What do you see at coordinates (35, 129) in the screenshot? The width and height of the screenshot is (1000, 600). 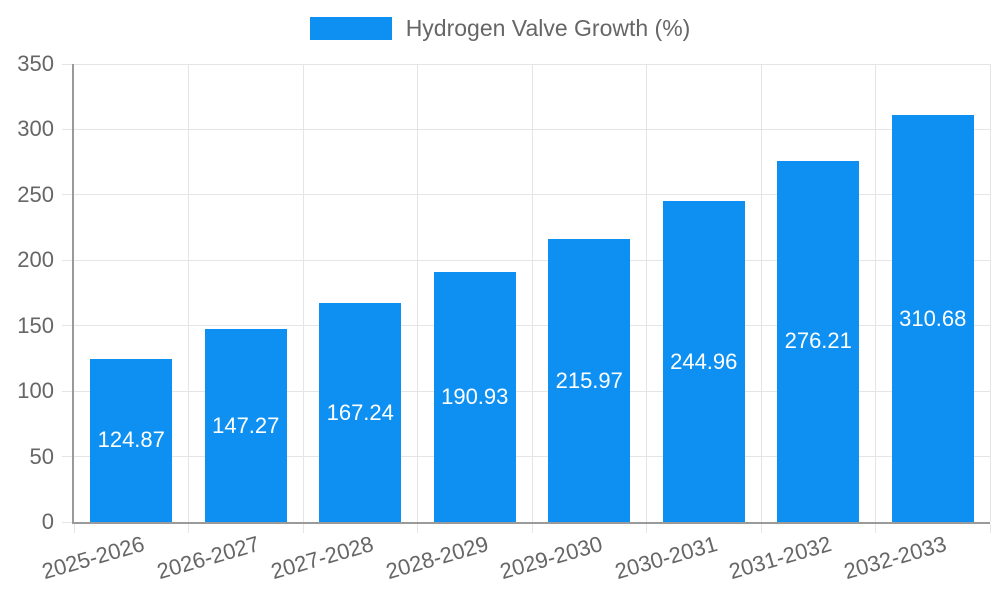 I see `y-axis-tick-label: 300` at bounding box center [35, 129].